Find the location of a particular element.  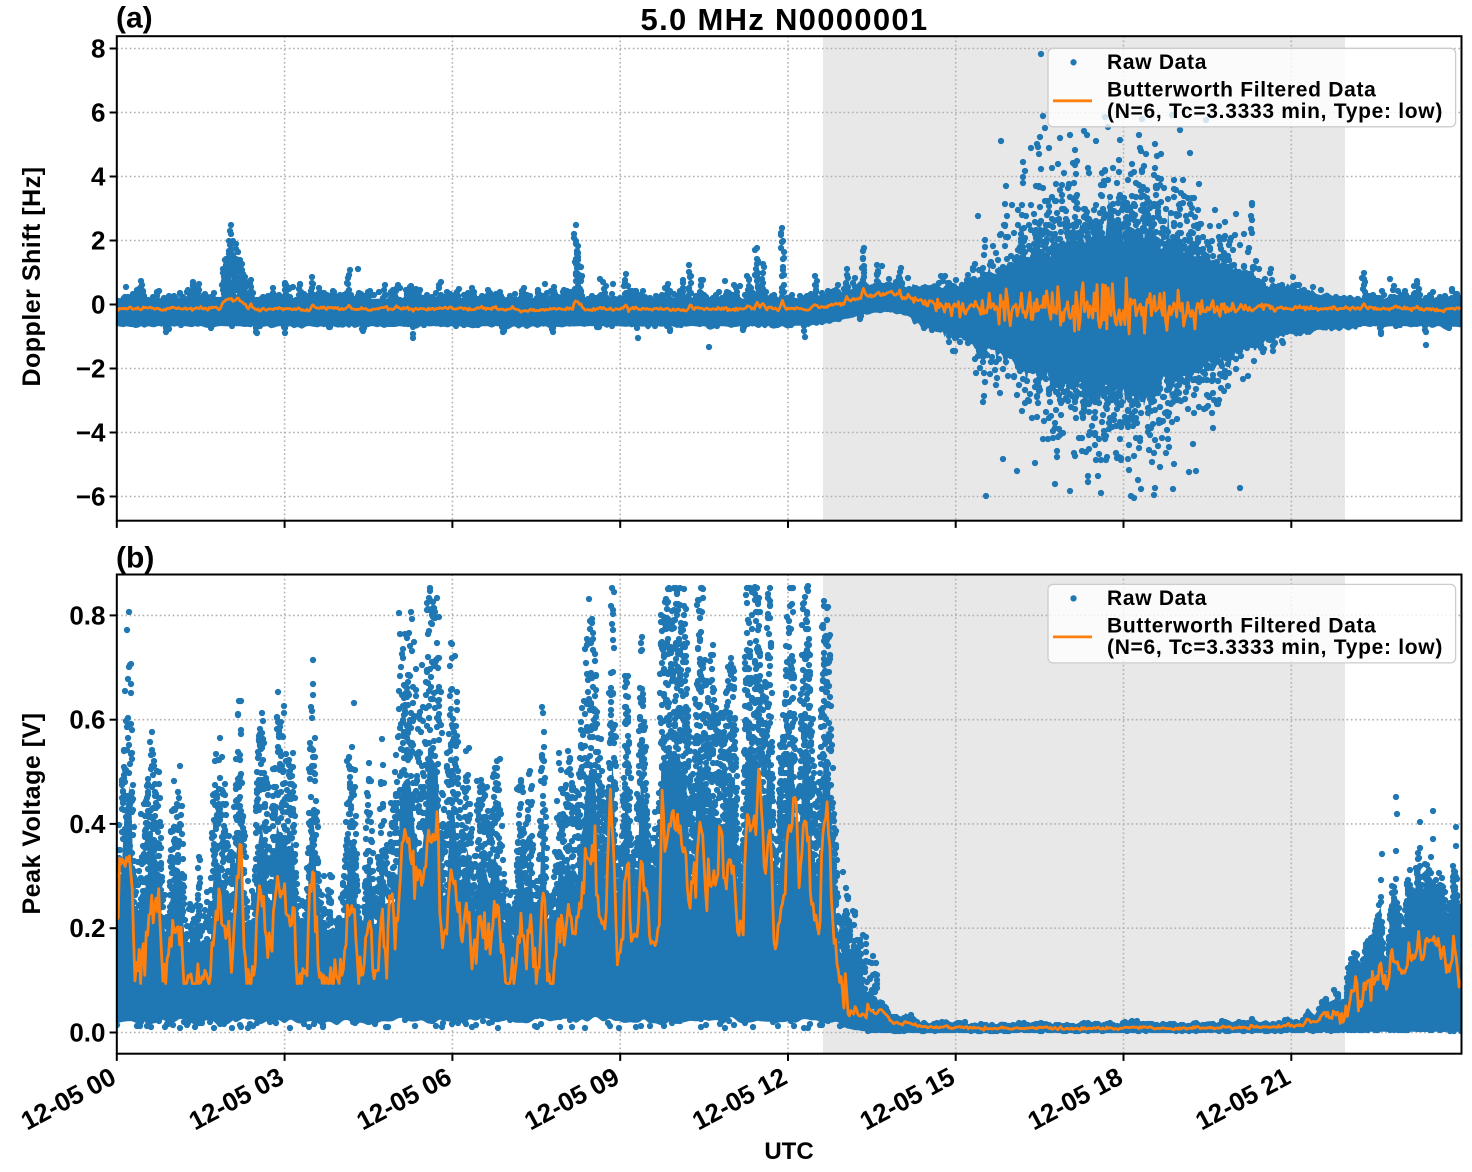

svg-text: −6 is located at coordinates (91, 497).